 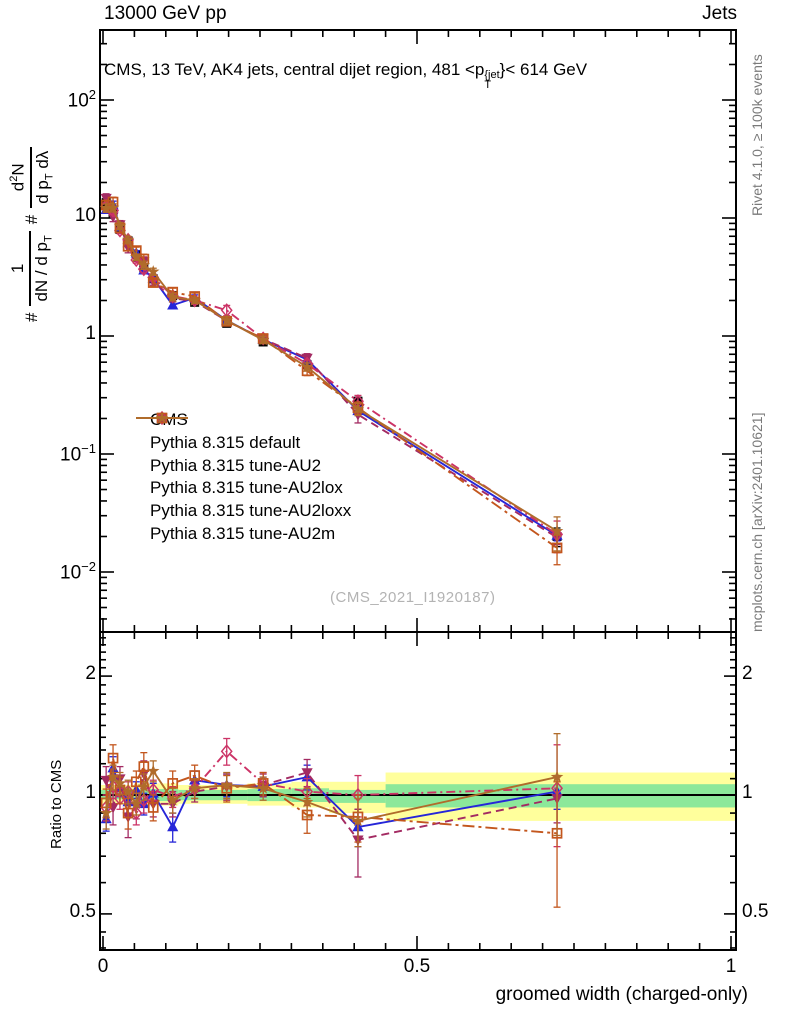 What do you see at coordinates (82, 911) in the screenshot?
I see `y-ratio-tick-left-0.5: 0.5` at bounding box center [82, 911].